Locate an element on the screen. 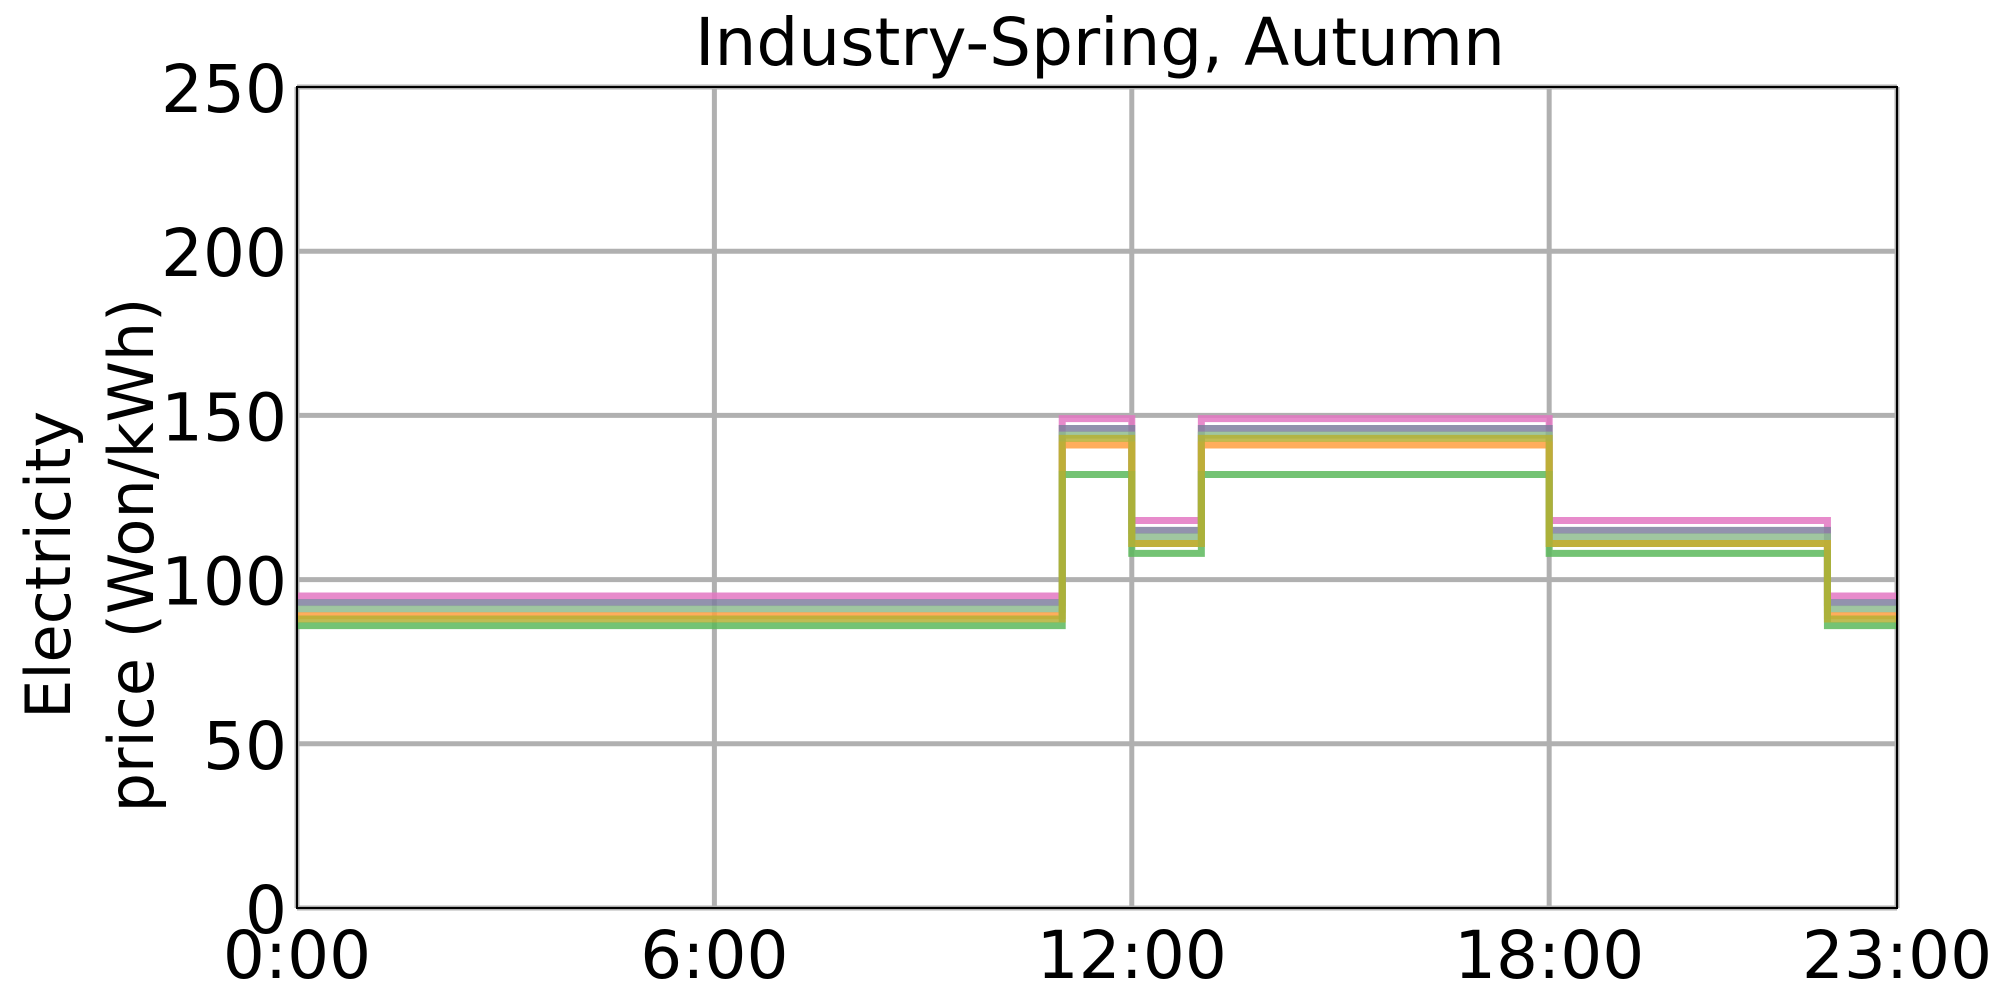  y-tick-label: 200 is located at coordinates (224, 253).